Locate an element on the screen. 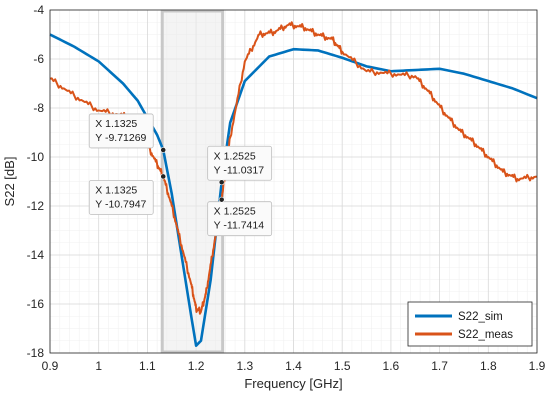 Image resolution: width=550 pixels, height=400 pixels. datatip: X 1.2525 Y -11.0317 is located at coordinates (240, 165).